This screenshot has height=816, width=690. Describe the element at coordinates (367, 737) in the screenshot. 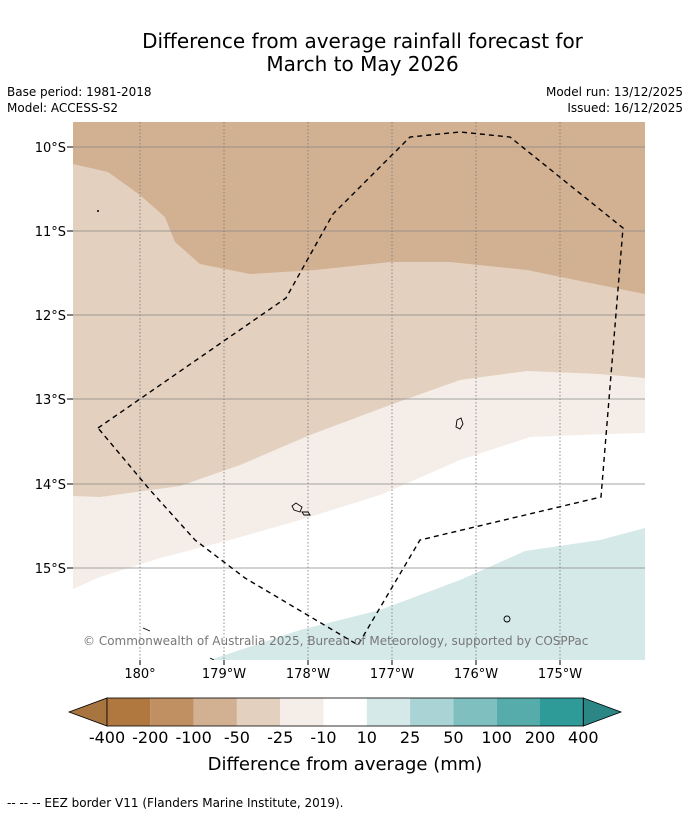

I see `legend-label: 10` at that location.